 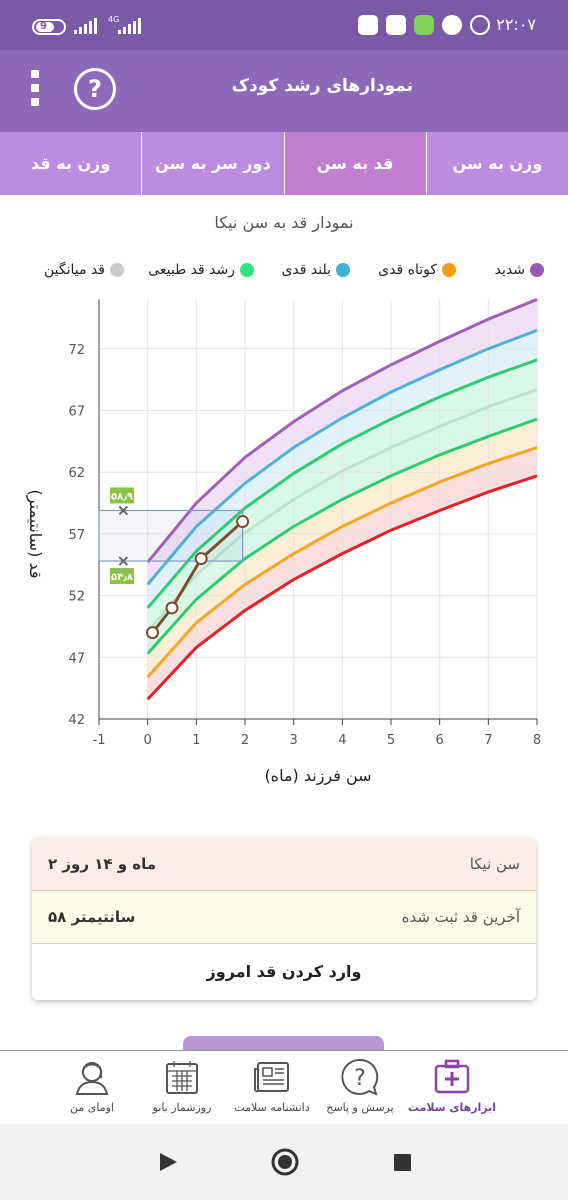 What do you see at coordinates (92, 1088) in the screenshot?
I see `nav-item-profile: اومای من` at bounding box center [92, 1088].